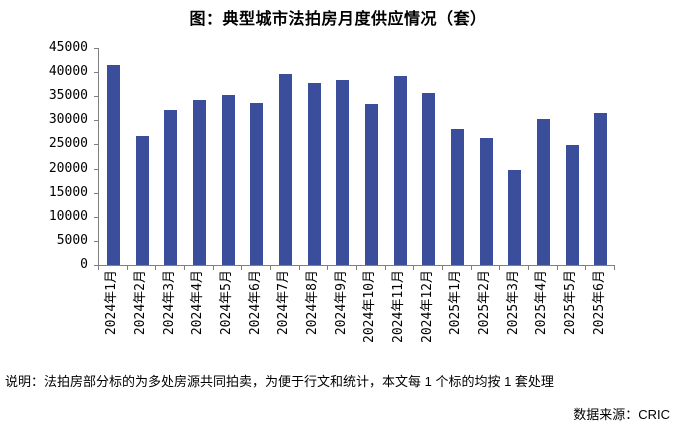 This screenshot has width=676, height=429. What do you see at coordinates (312, 303) in the screenshot?
I see `x-tick-label: 2024年8月` at bounding box center [312, 303].